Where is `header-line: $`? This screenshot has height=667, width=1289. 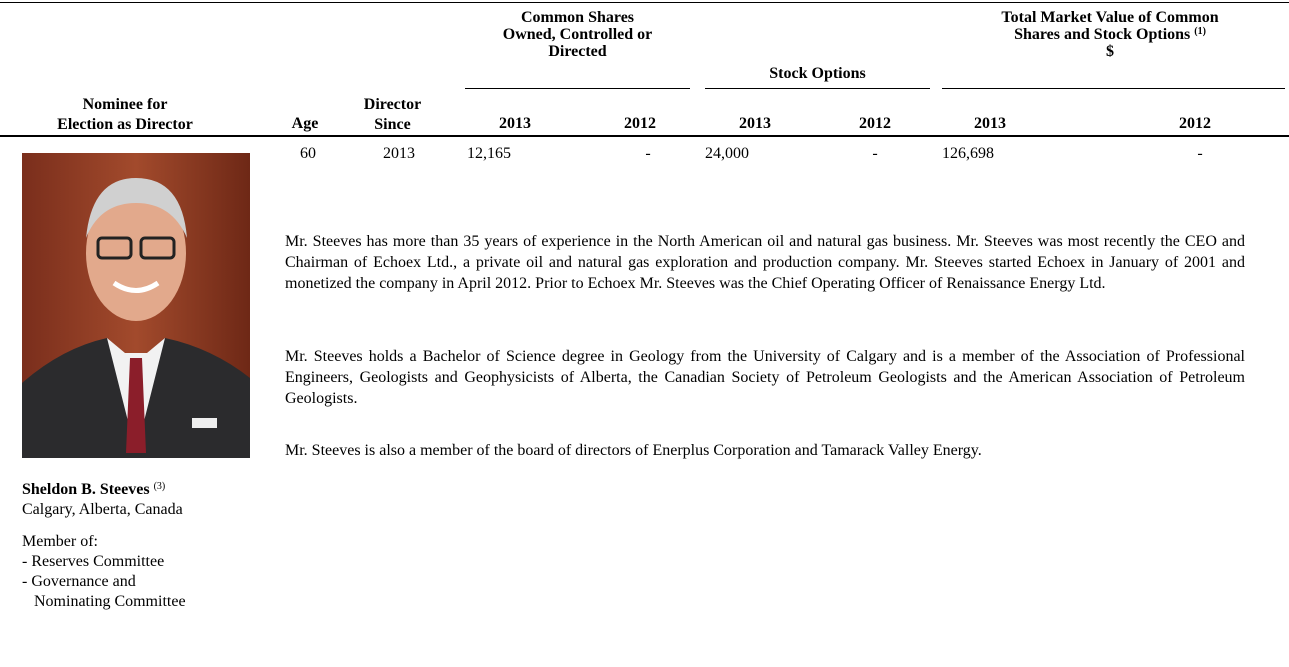 header-line: $ is located at coordinates (1110, 51).